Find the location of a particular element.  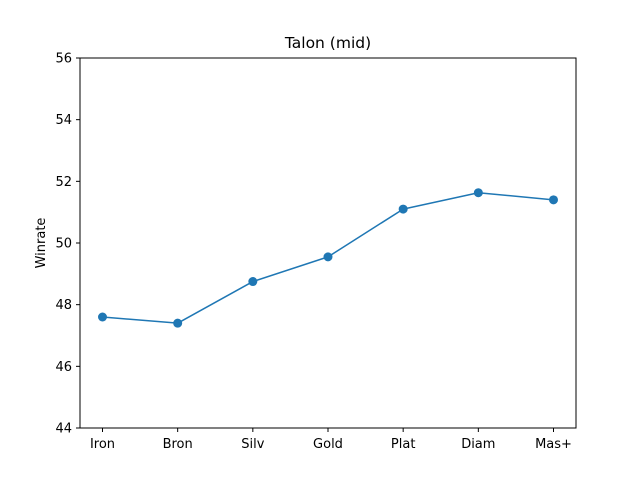

y-tick-label: 48 is located at coordinates (63, 305).